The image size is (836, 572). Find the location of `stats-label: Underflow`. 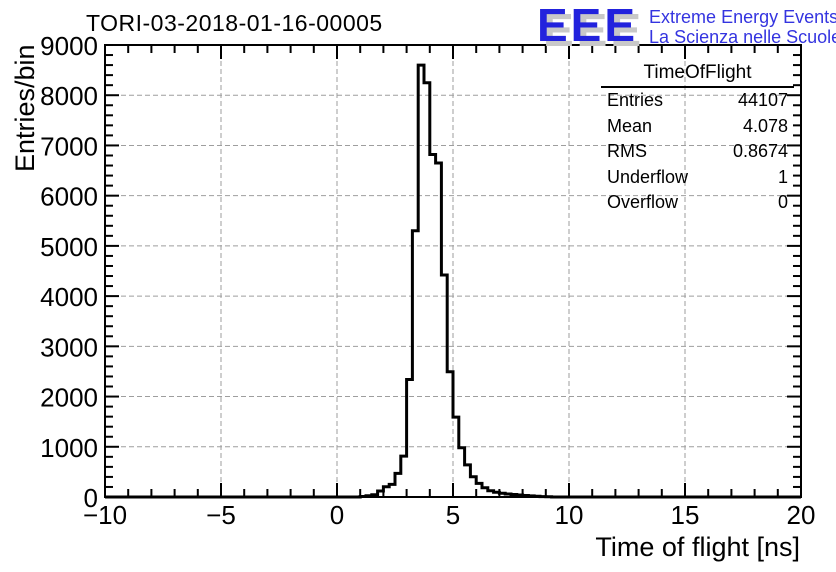

stats-label: Underflow is located at coordinates (648, 176).